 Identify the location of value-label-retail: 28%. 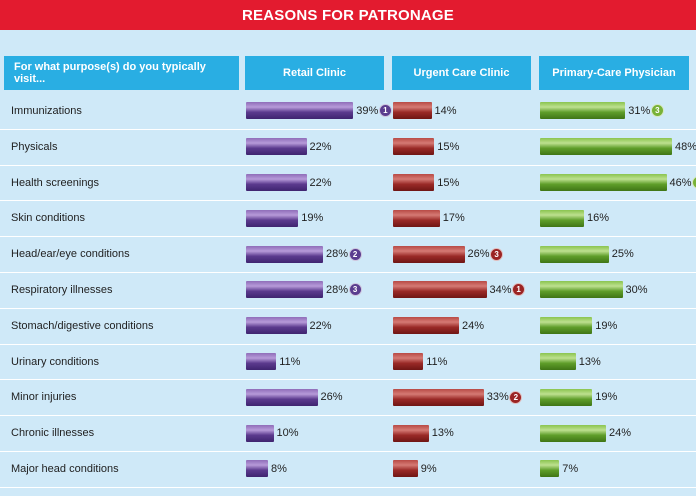
(337, 289).